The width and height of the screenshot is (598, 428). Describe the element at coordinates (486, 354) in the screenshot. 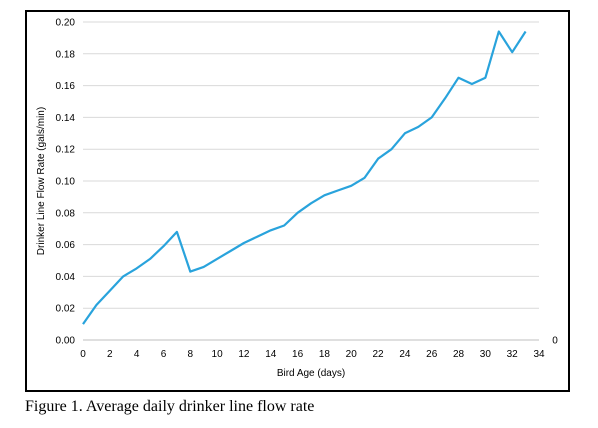

I see `x-tick-label: 30` at that location.